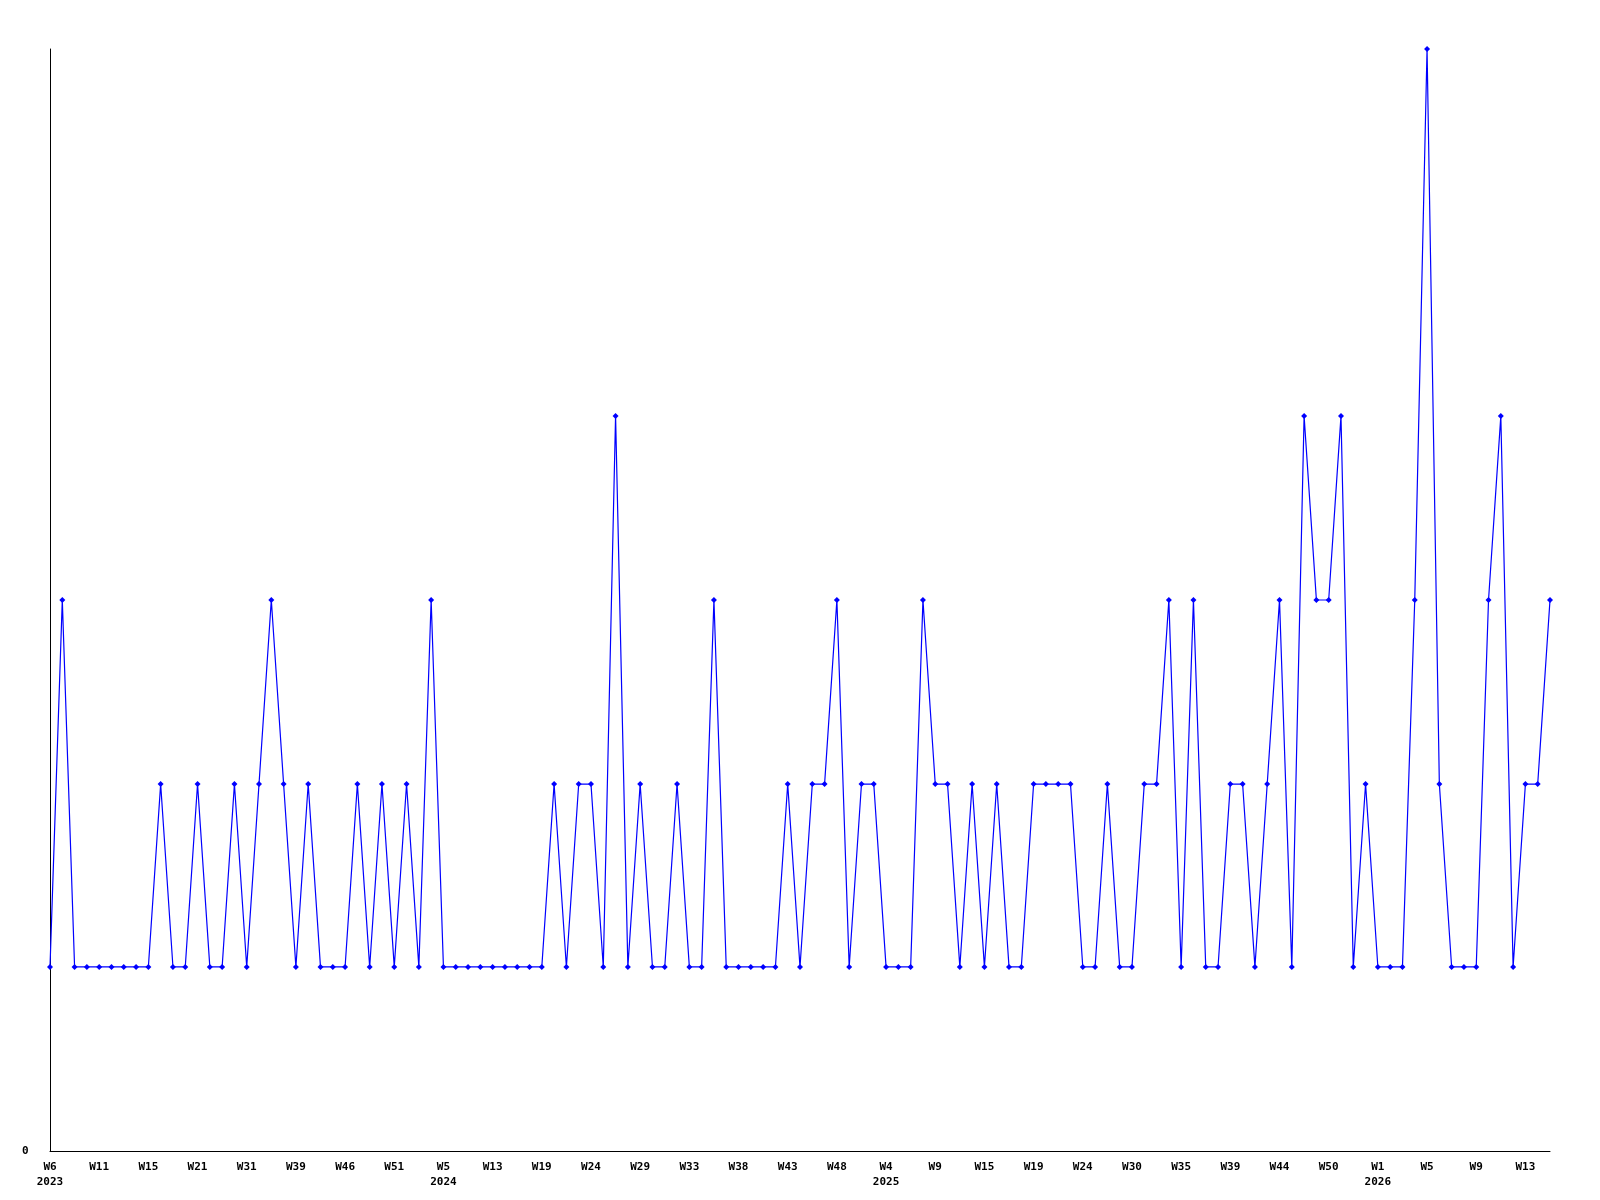 This screenshot has height=1200, width=1600. What do you see at coordinates (394, 1166) in the screenshot?
I see `x-tick-label: W51` at bounding box center [394, 1166].